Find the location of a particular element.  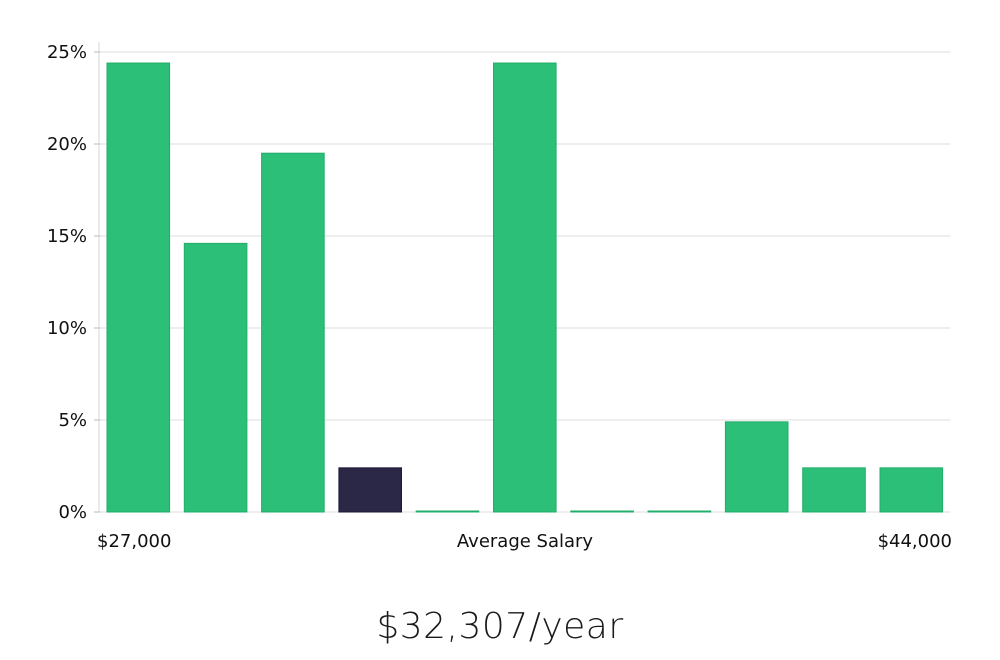

y-axis-ticks: 0% 5% 10% 15% 20% 25% is located at coordinates (73, 282).